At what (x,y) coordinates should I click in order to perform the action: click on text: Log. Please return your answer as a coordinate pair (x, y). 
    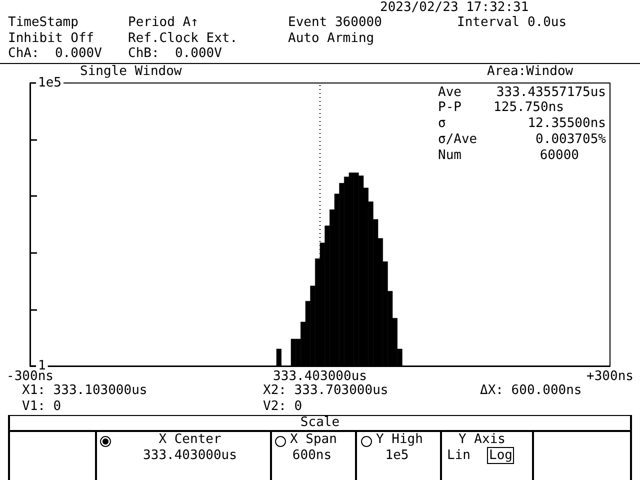
    Looking at the image, I should click on (500, 455).